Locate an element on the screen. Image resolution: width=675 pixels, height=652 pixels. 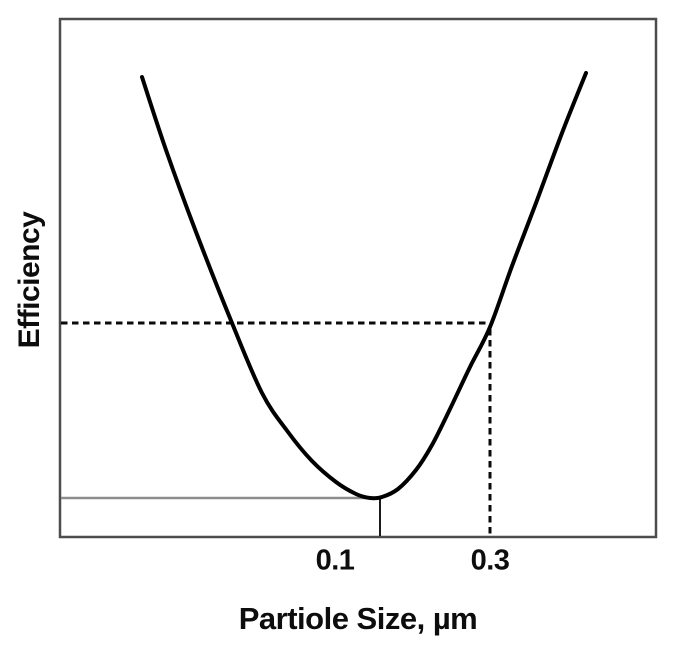
y-axis-label: Efficiency is located at coordinates (29, 280).